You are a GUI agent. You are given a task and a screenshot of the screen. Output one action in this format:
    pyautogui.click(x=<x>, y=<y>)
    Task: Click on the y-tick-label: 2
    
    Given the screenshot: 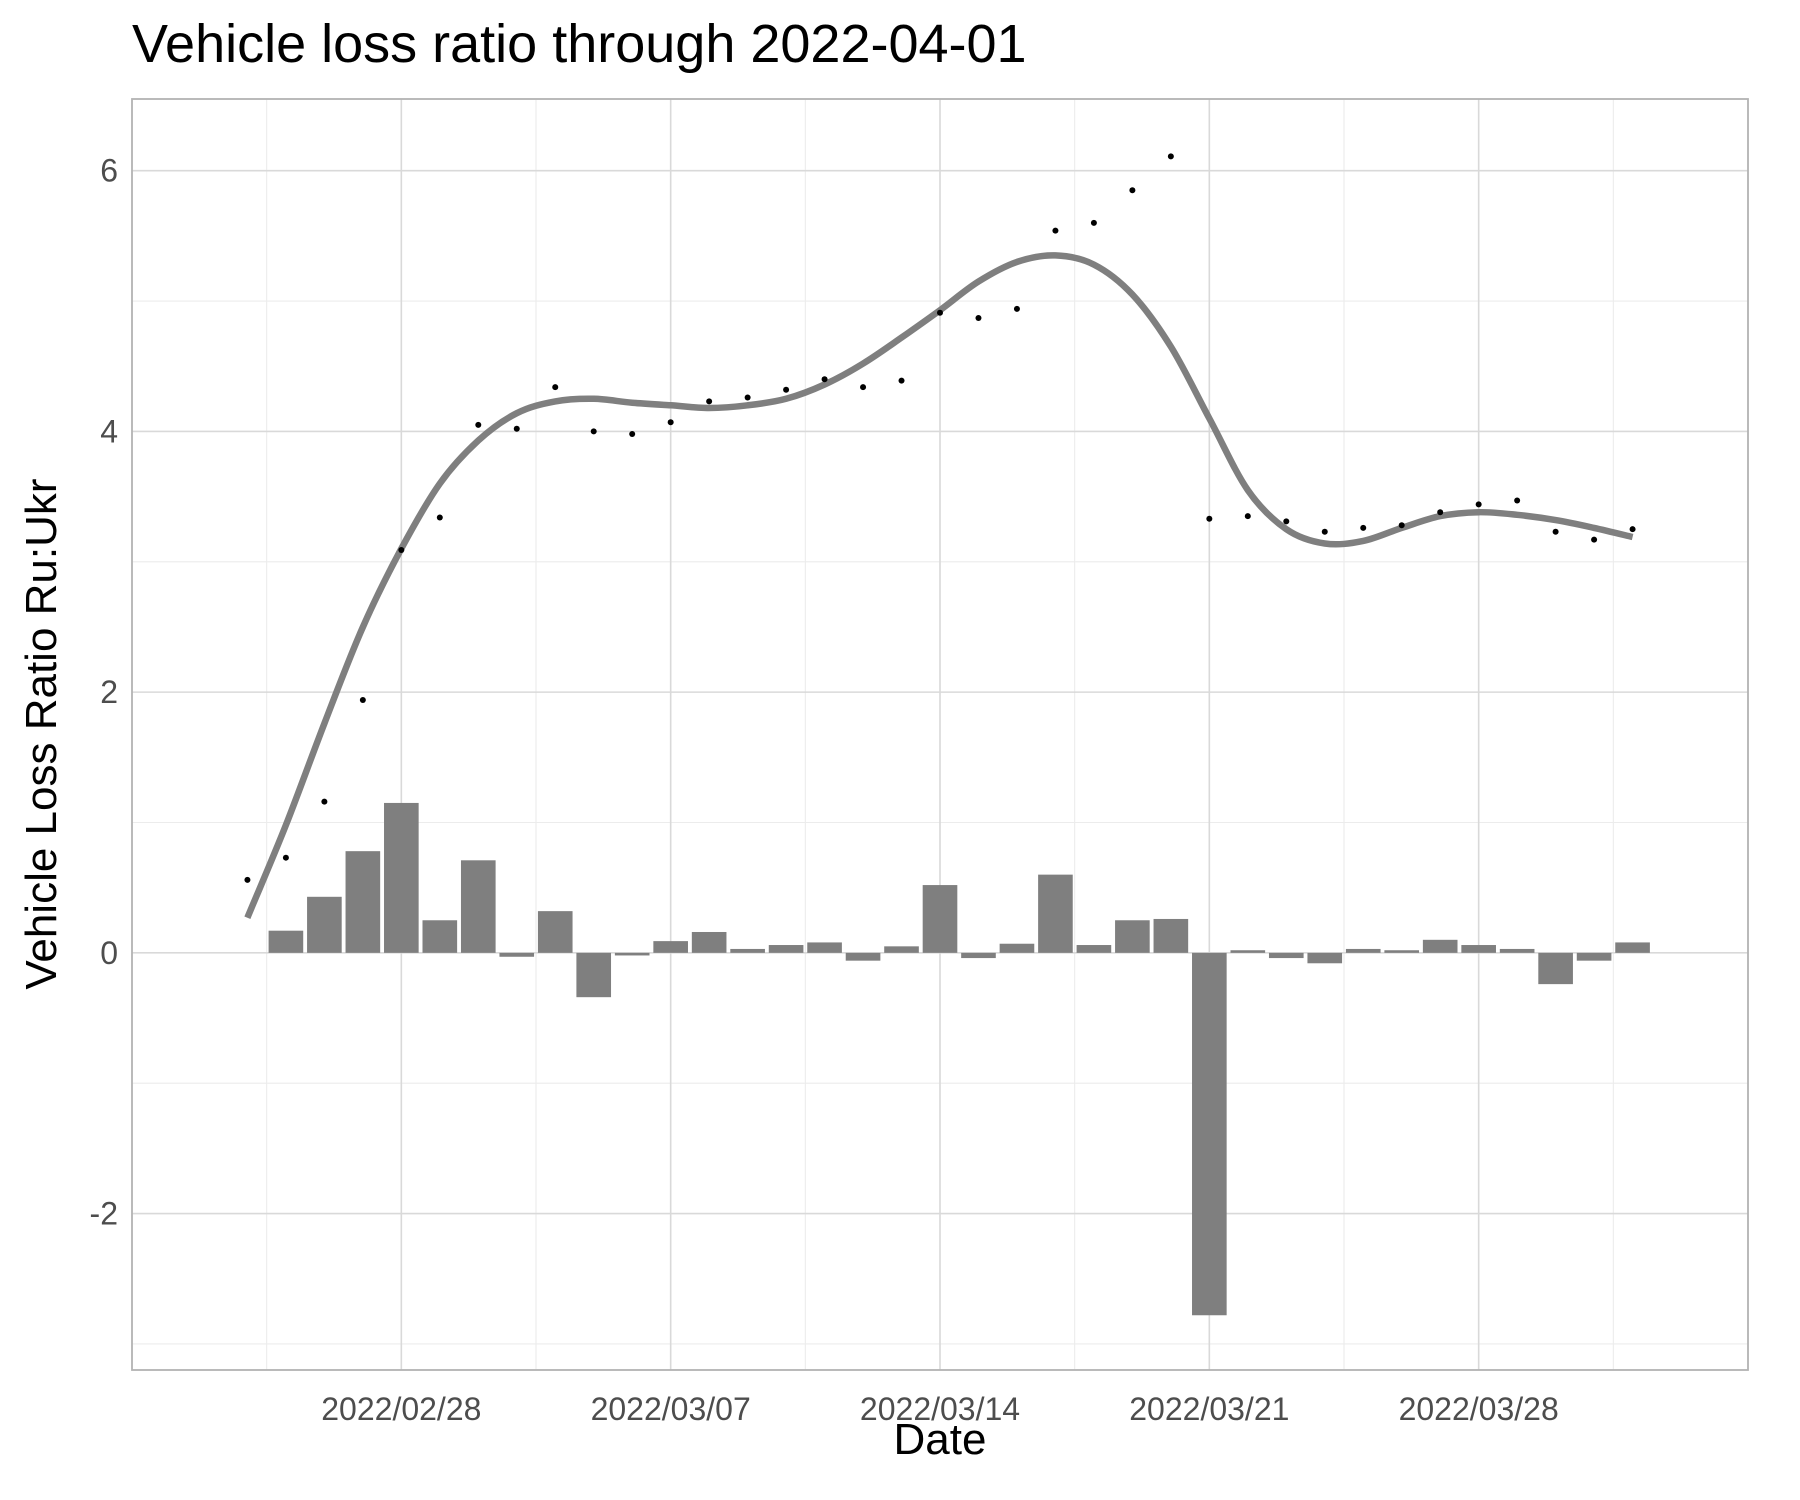 What is the action you would take?
    pyautogui.click(x=109, y=692)
    